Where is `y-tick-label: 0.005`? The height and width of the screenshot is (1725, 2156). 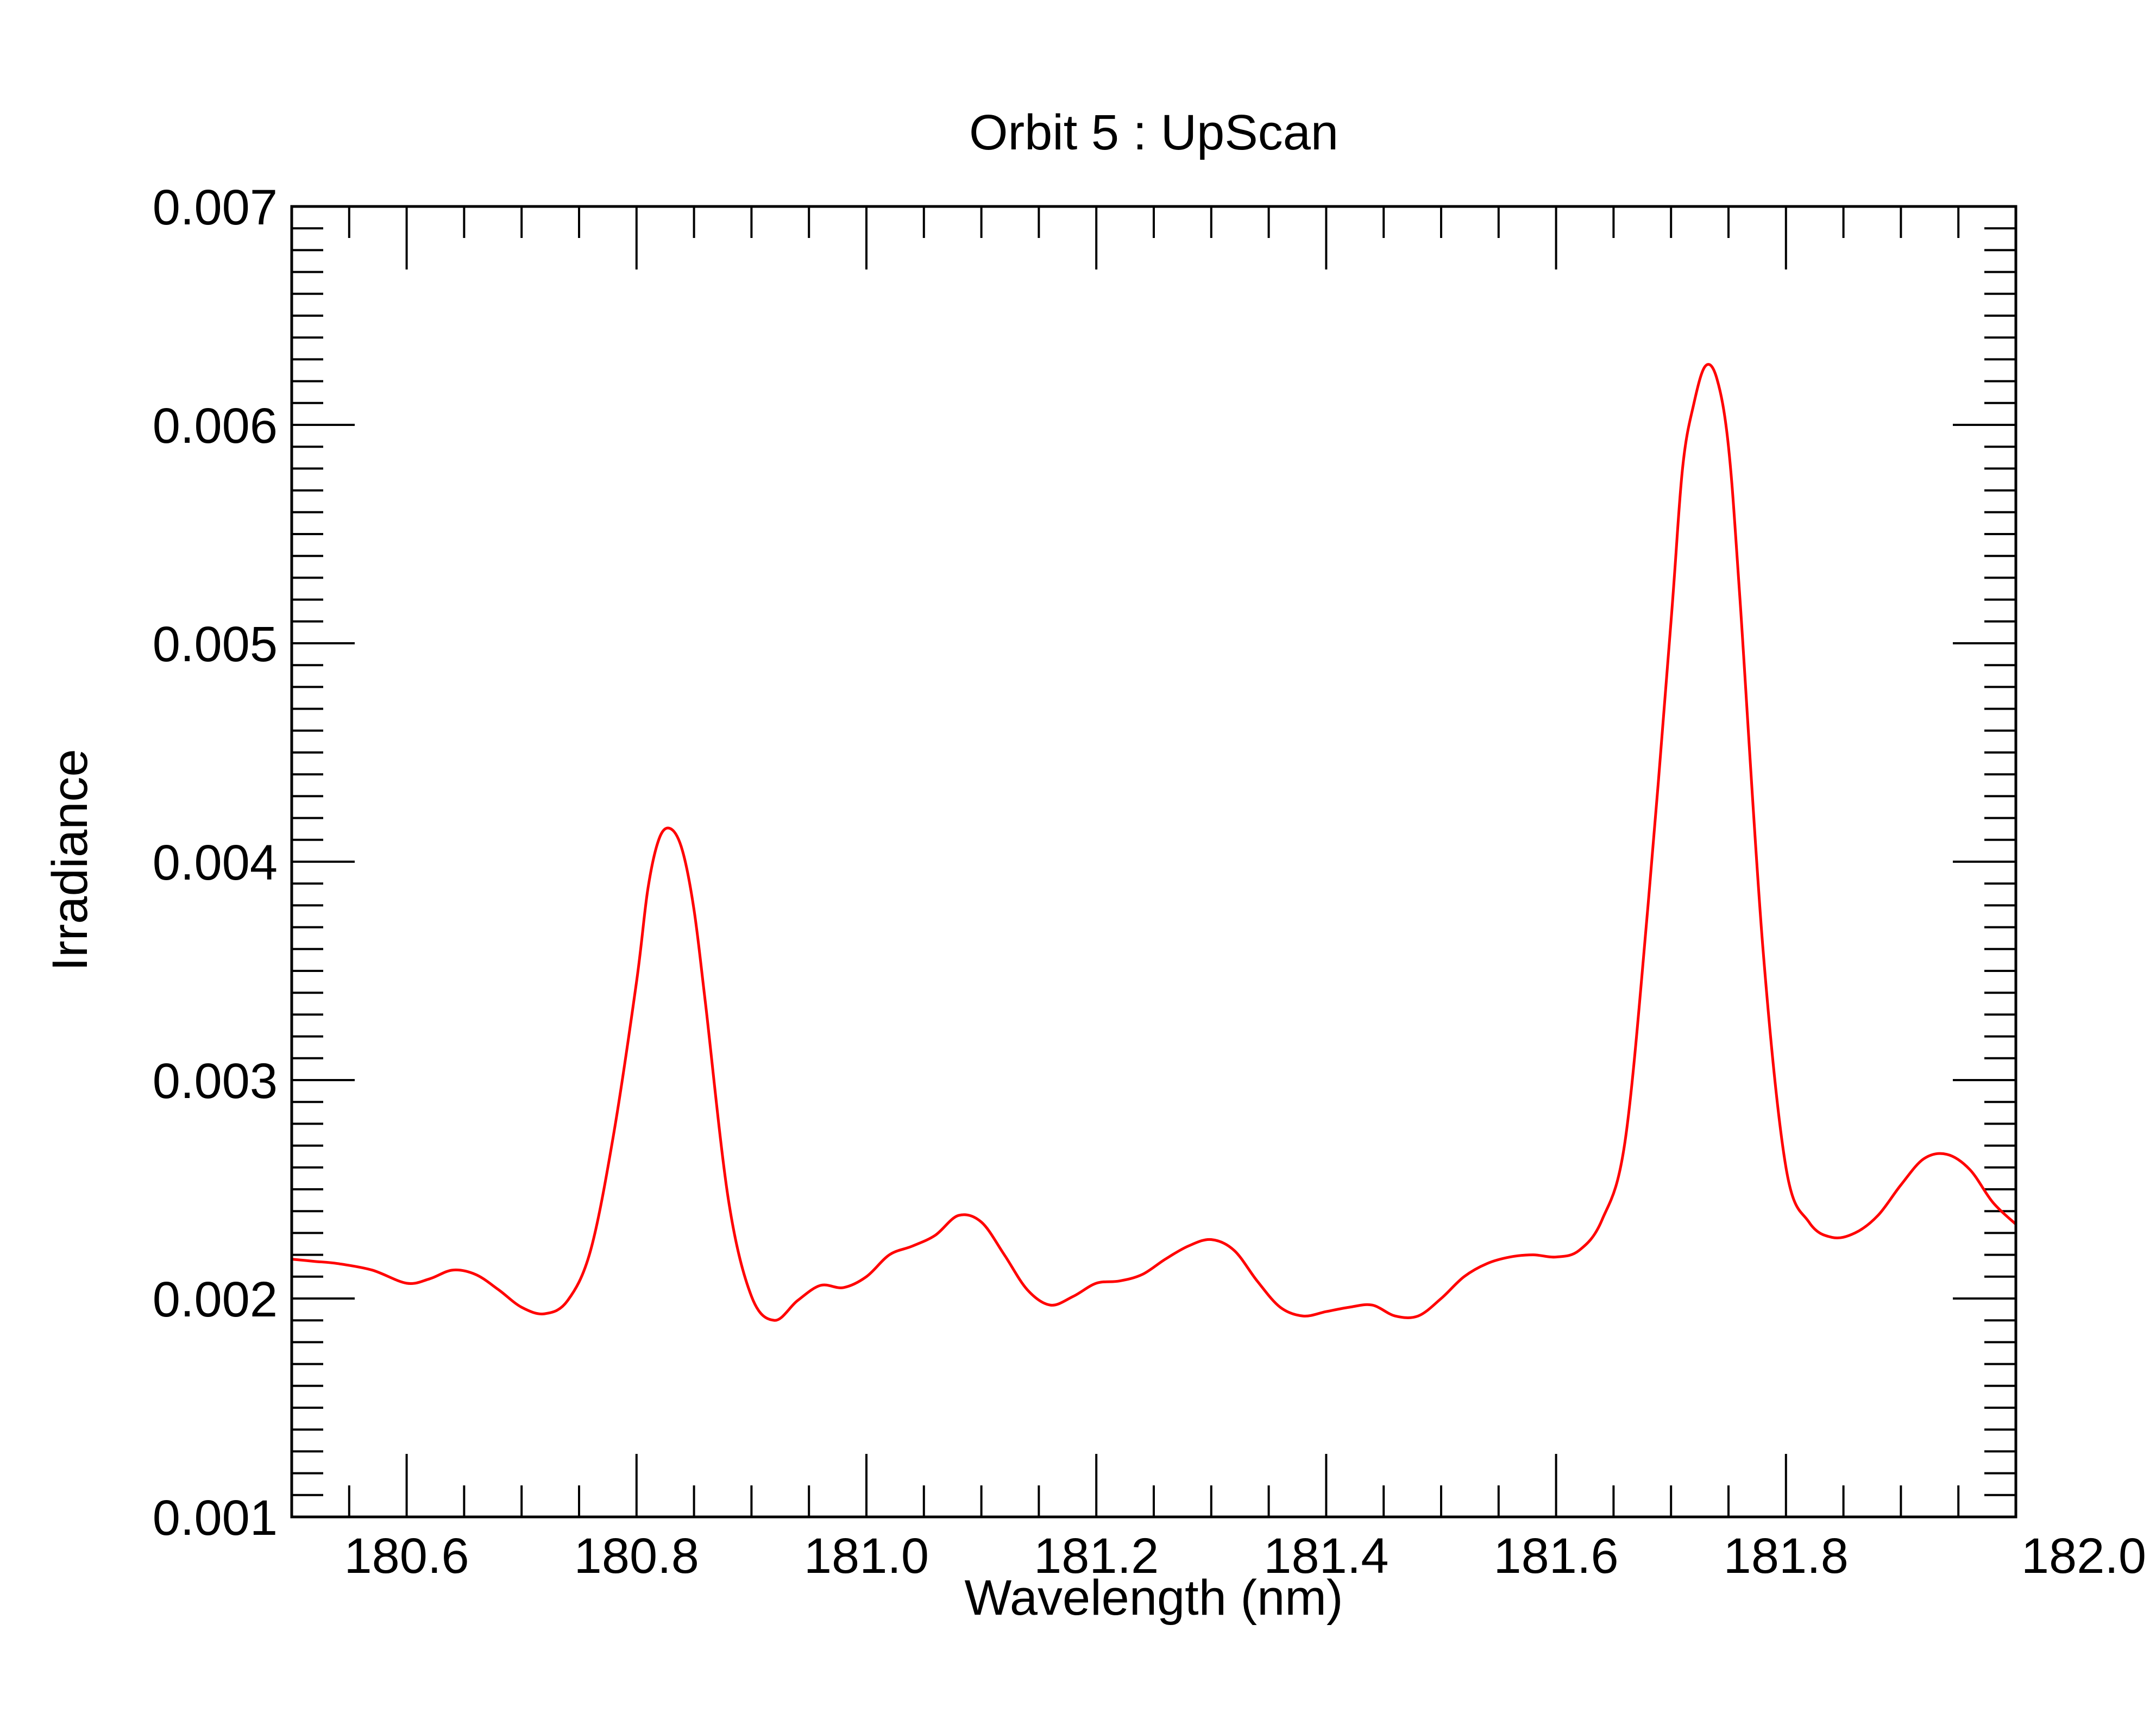
y-tick-label: 0.005 is located at coordinates (215, 644).